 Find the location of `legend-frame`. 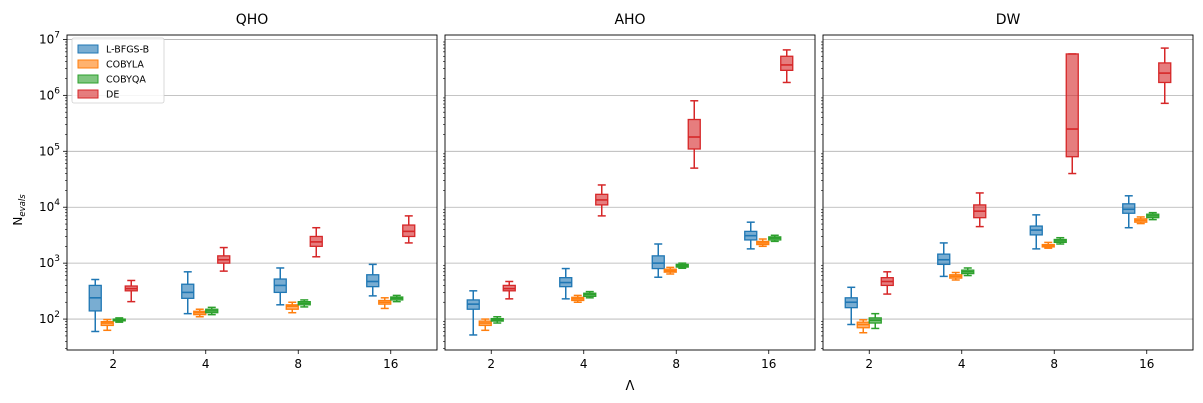

legend-frame is located at coordinates (118, 70).